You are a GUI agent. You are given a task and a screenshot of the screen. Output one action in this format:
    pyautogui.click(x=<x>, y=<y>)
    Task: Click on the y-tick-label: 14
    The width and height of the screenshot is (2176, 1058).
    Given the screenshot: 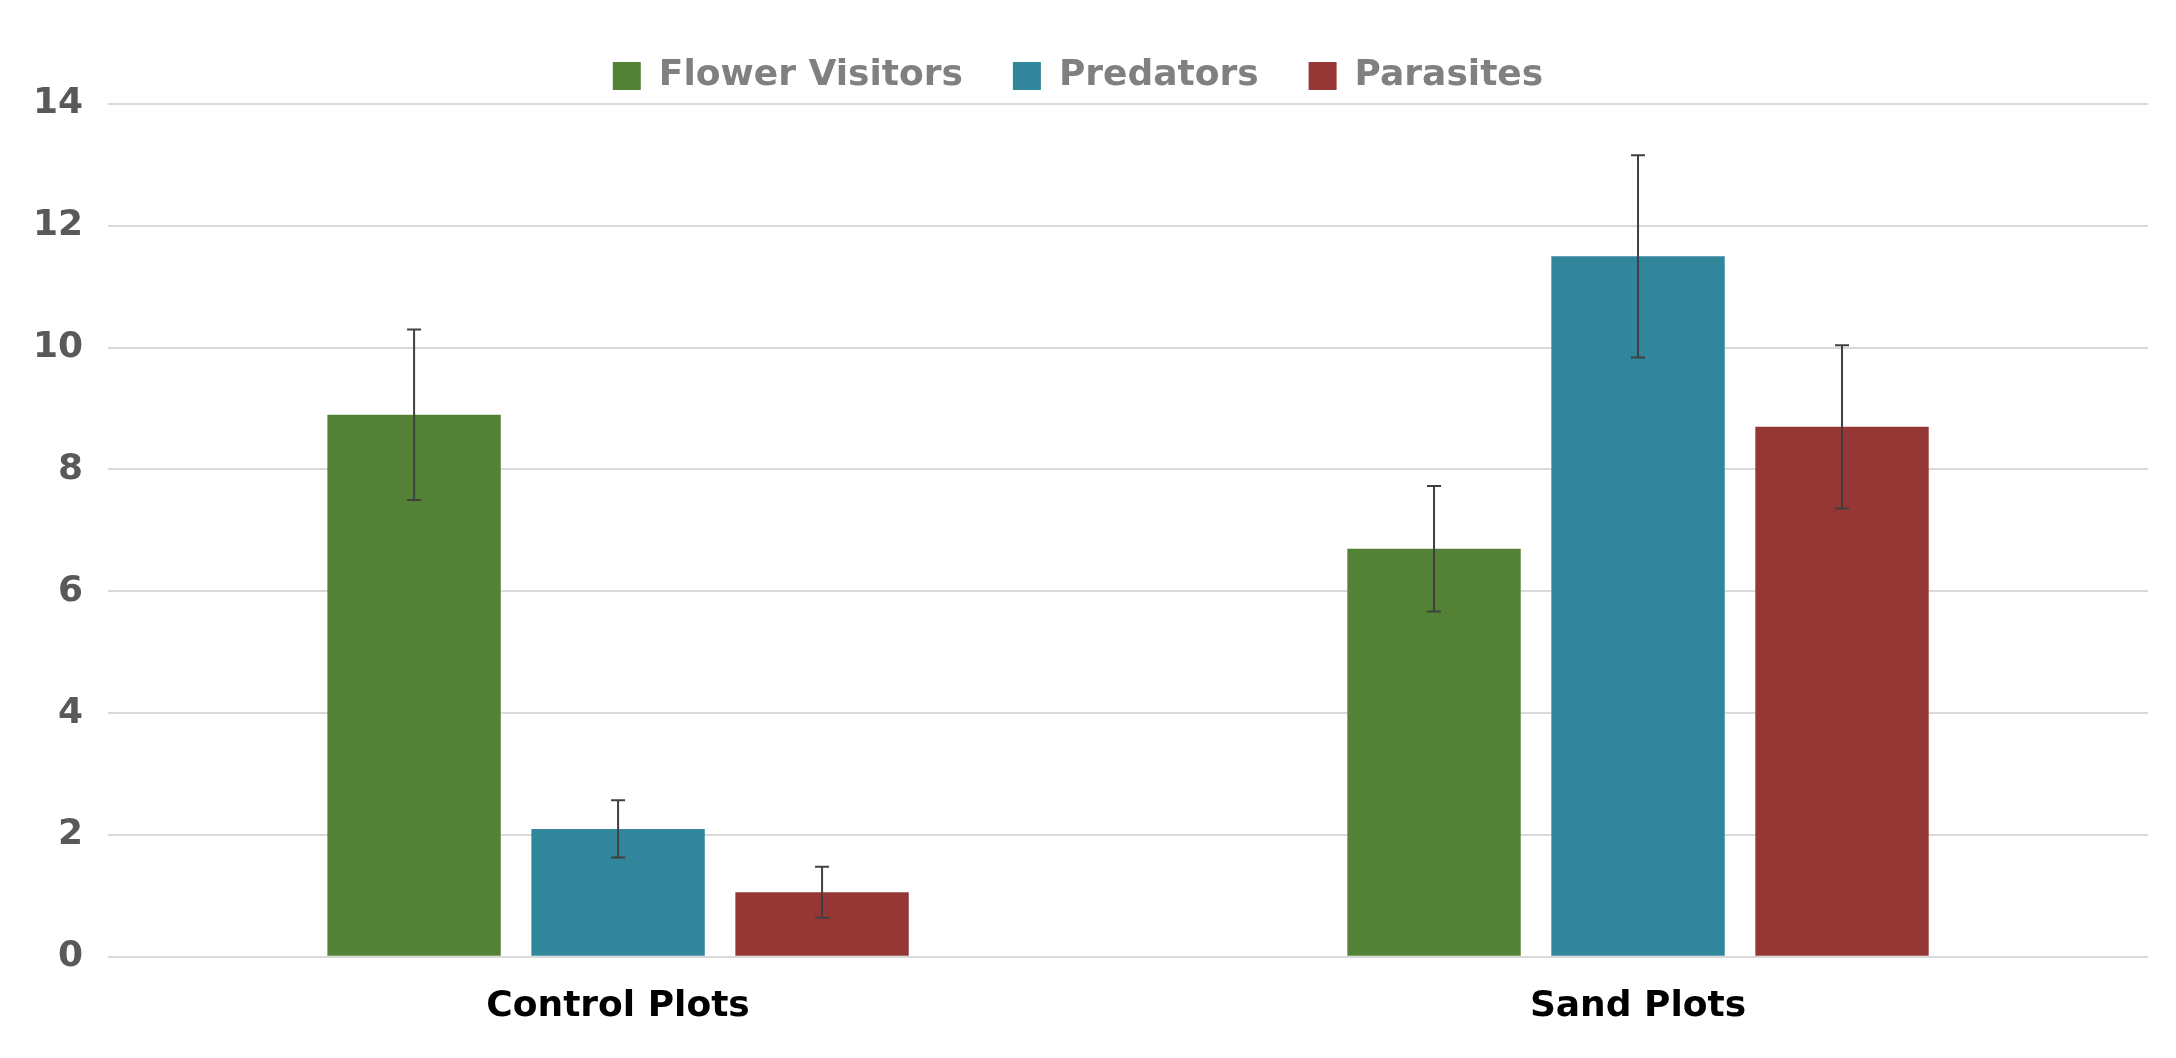 What is the action you would take?
    pyautogui.click(x=58, y=101)
    